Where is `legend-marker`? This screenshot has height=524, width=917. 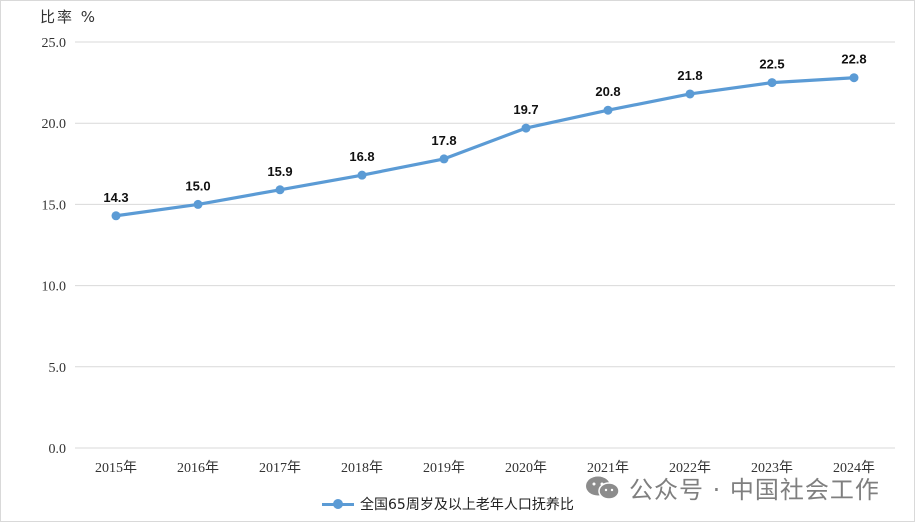
legend-marker is located at coordinates (338, 504).